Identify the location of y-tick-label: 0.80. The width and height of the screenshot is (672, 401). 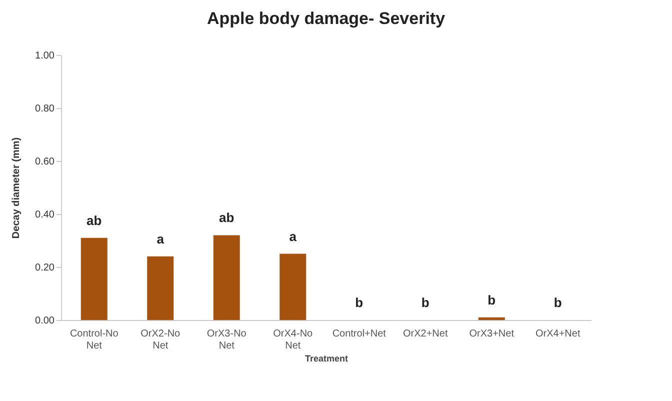
(45, 109).